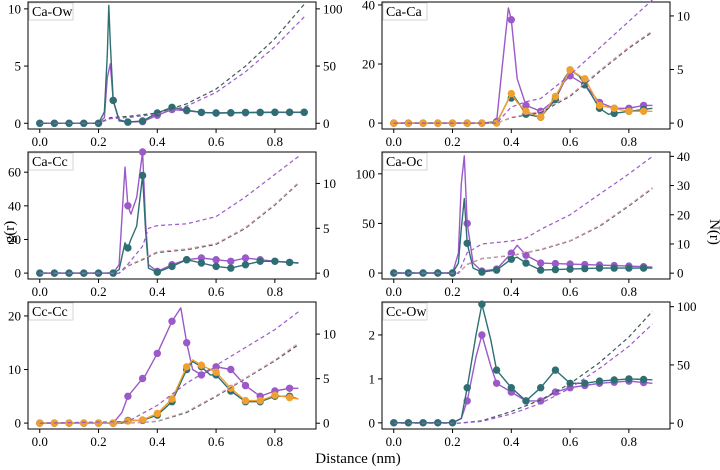 The width and height of the screenshot is (720, 470). I want to click on y-tick-label: 2, so click(372, 334).